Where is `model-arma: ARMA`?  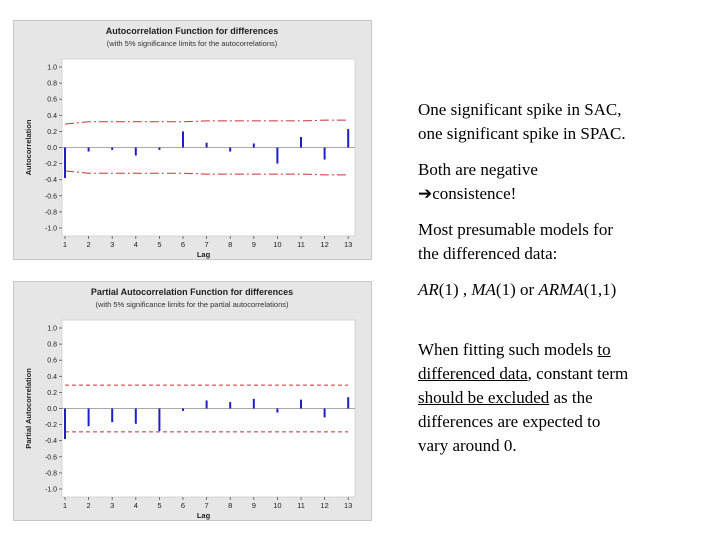
model-arma: ARMA is located at coordinates (561, 289).